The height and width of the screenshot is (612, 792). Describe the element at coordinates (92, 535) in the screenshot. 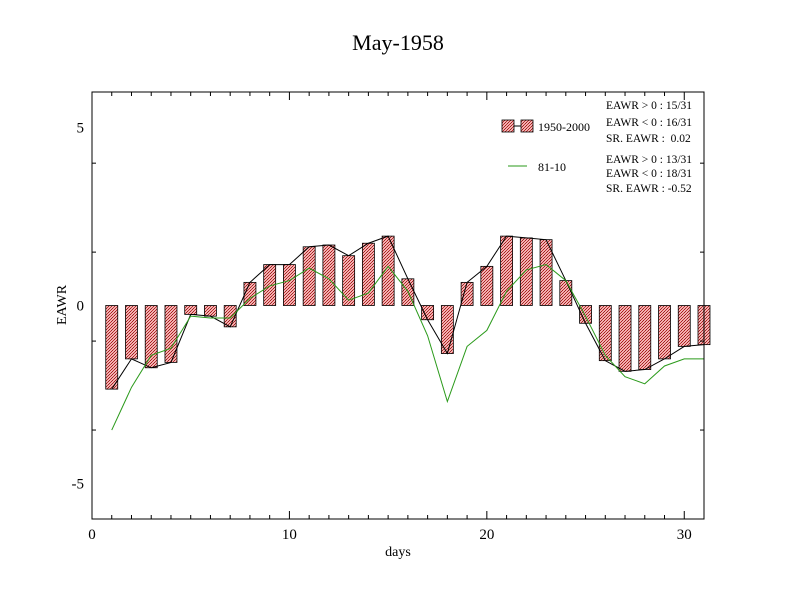

I see `x-tick-label: 0` at that location.